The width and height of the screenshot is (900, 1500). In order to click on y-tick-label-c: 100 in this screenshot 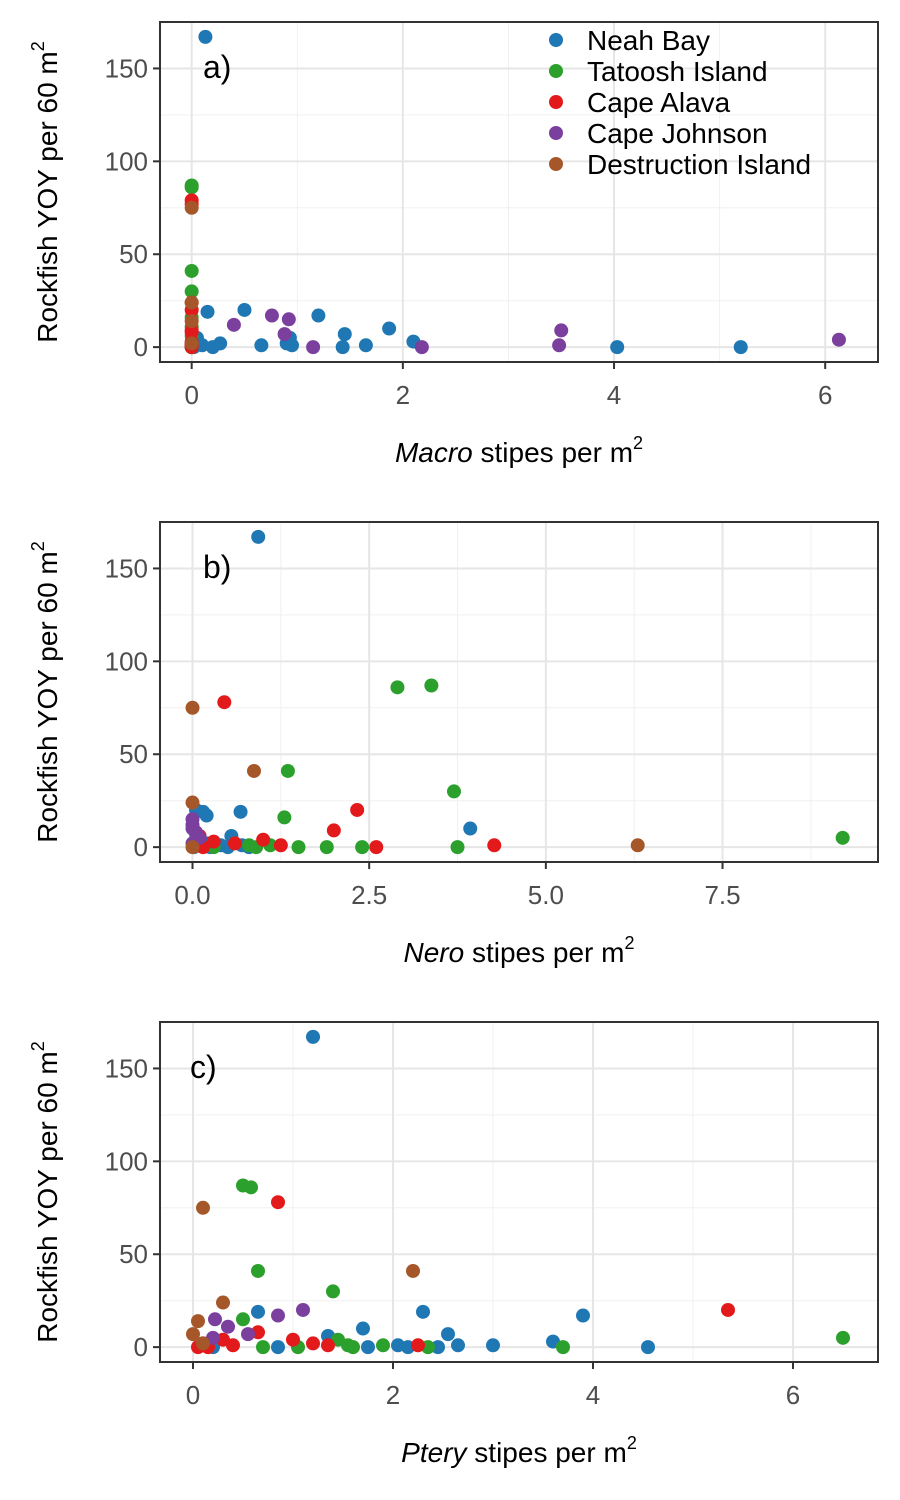, I will do `click(126, 1161)`.